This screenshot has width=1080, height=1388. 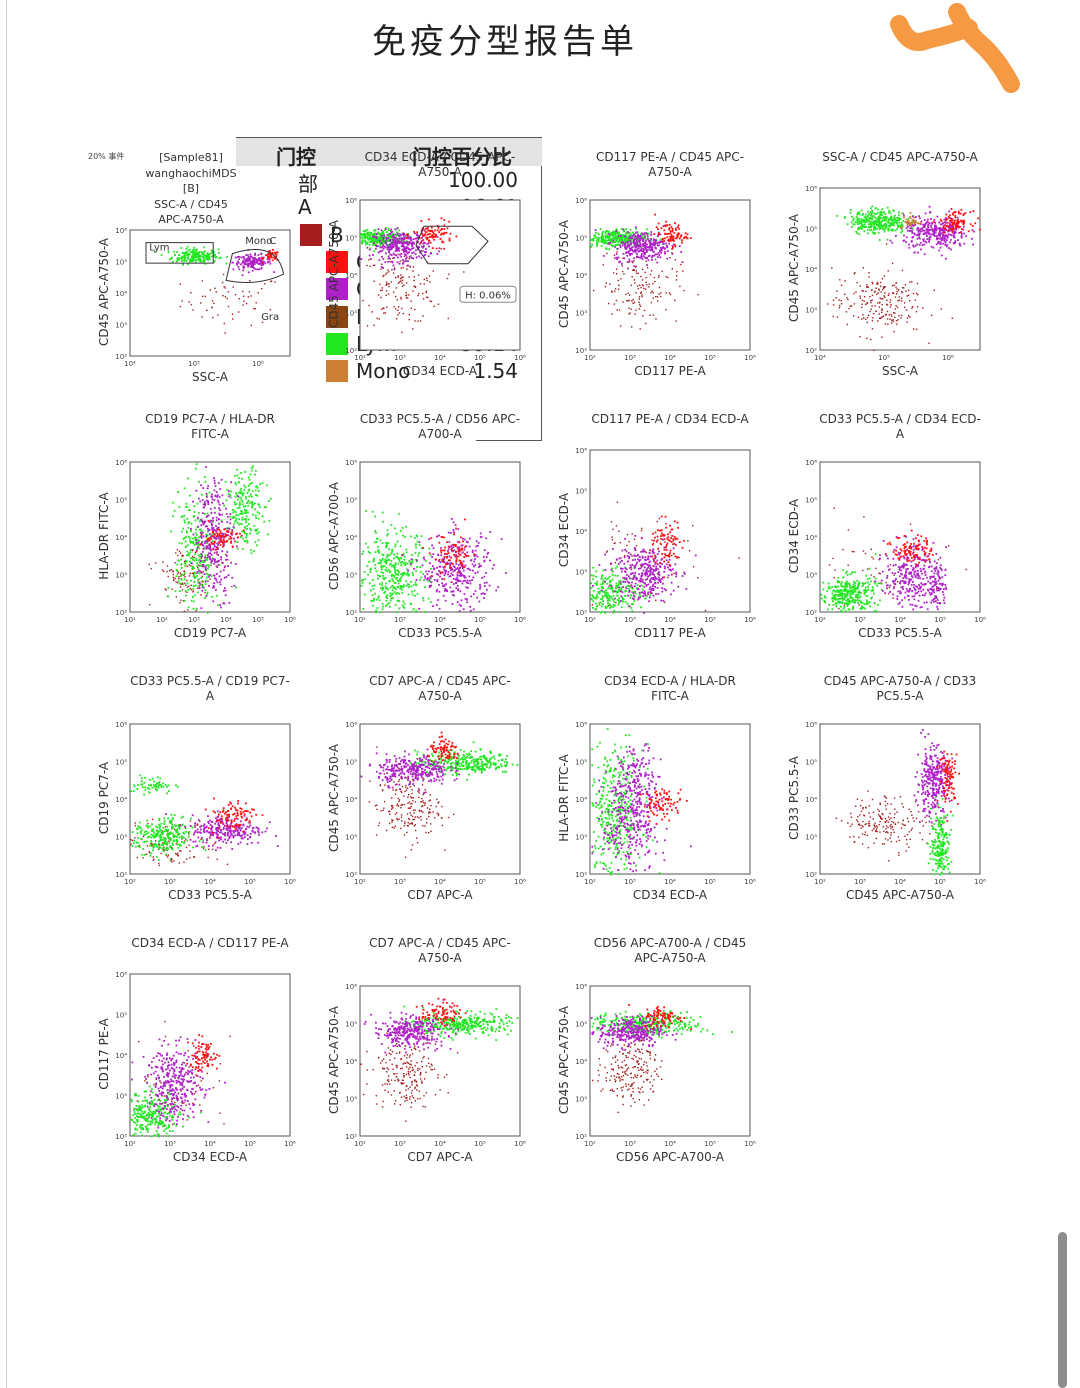 I want to click on gate-row: Mono 1.54, so click(x=389, y=371).